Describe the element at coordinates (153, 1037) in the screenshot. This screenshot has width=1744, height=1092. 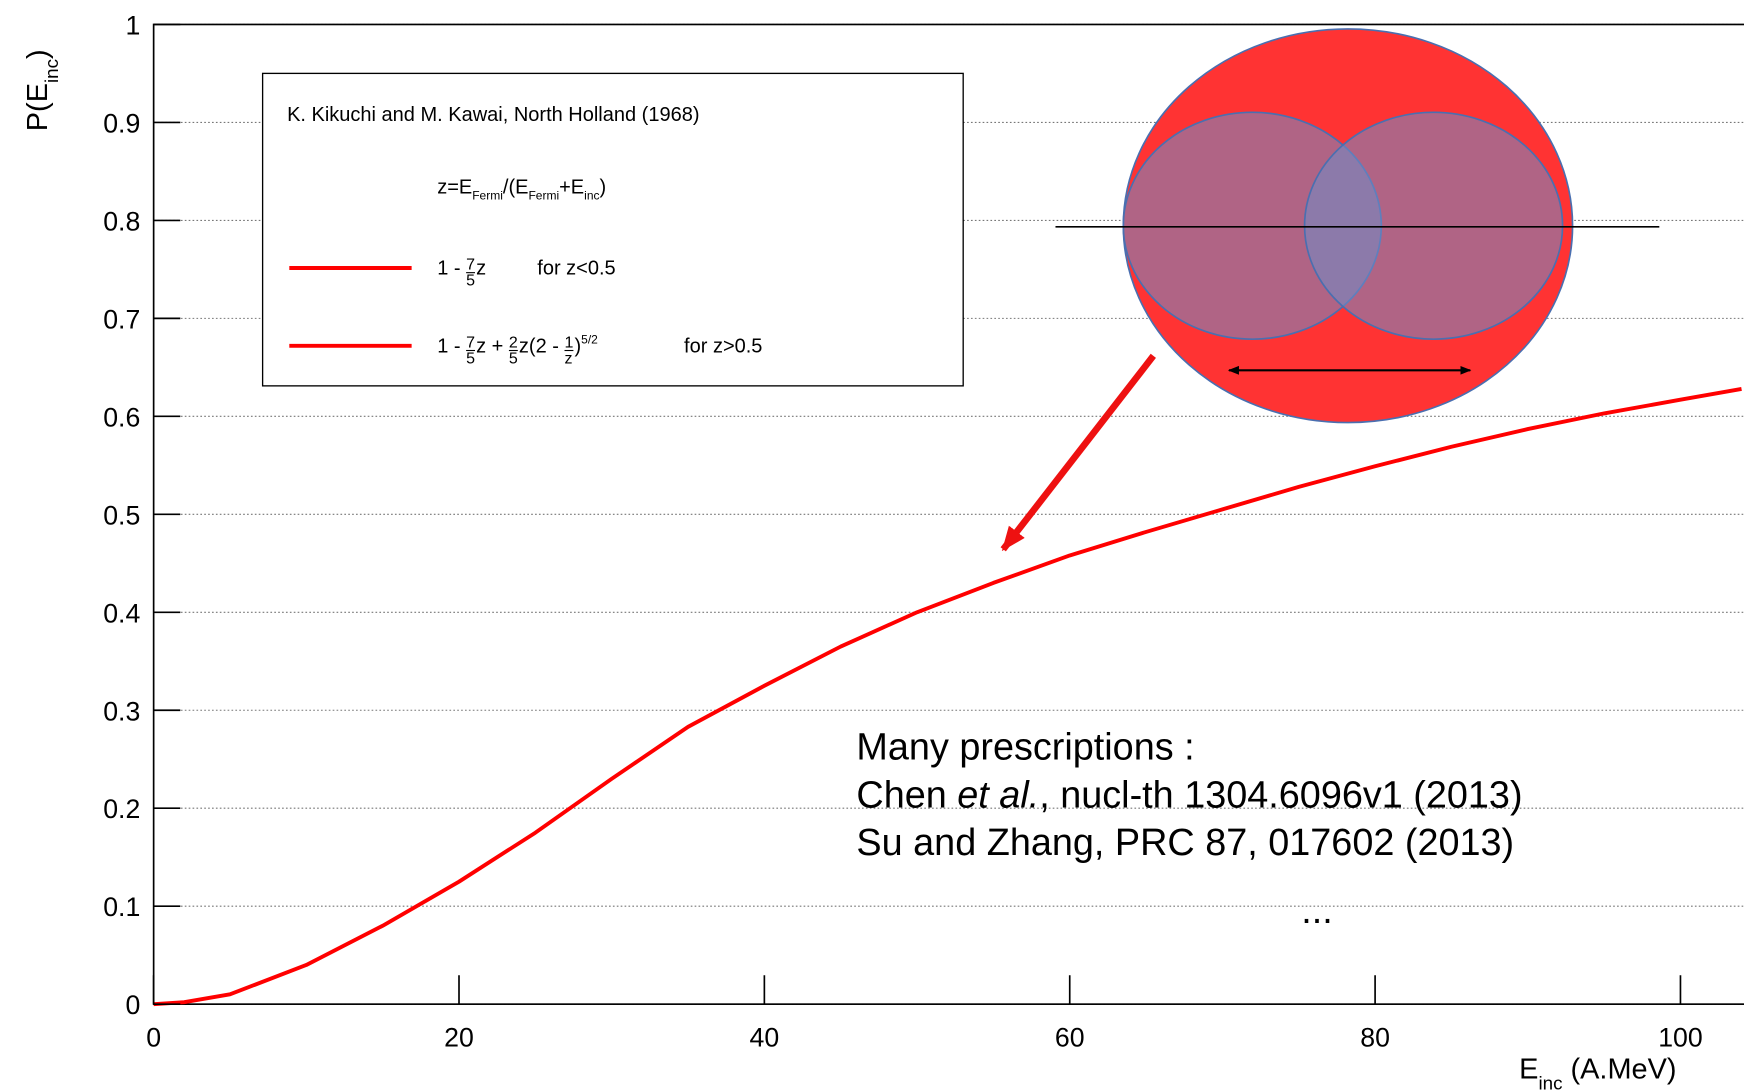
I see `x-tick-label: 0` at that location.